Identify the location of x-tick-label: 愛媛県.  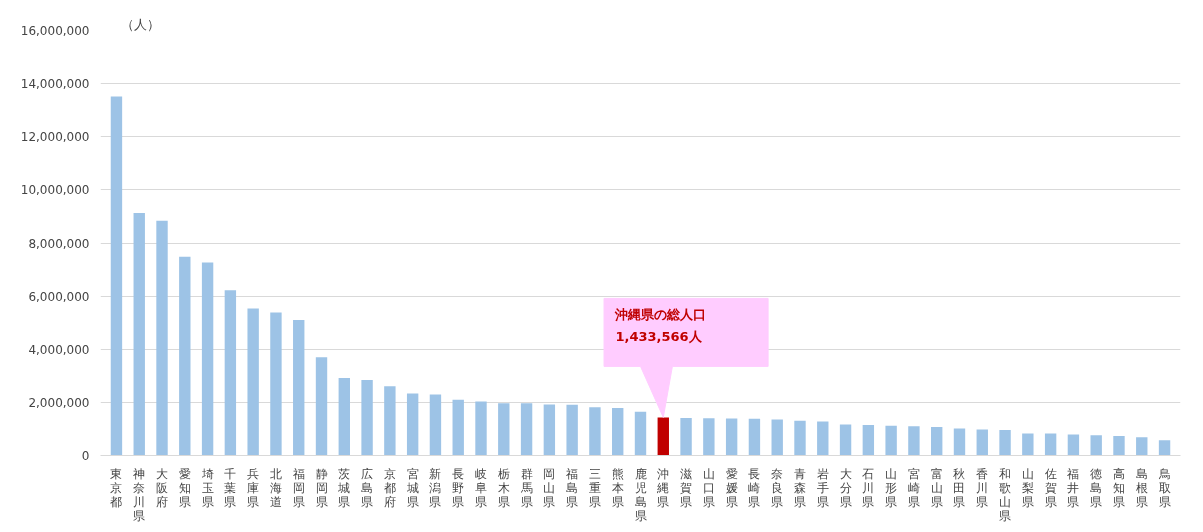
(731, 487).